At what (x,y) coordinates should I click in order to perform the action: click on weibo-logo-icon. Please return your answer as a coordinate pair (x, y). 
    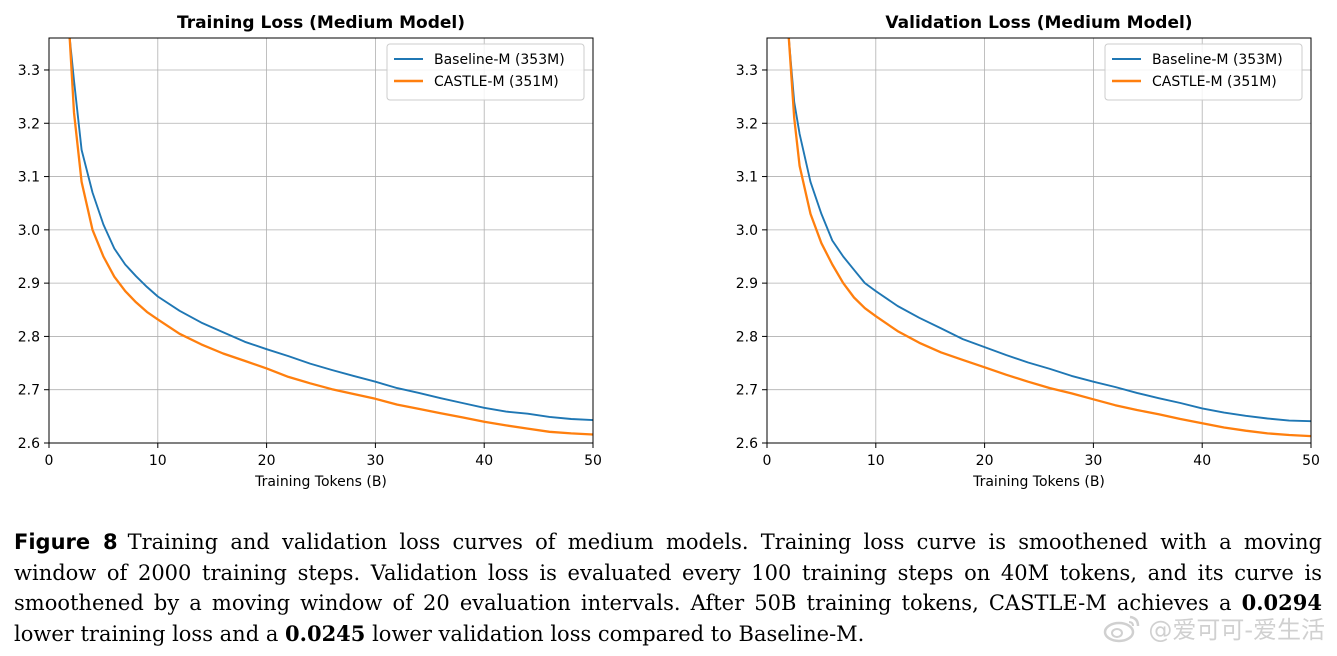
    Looking at the image, I should click on (1122, 628).